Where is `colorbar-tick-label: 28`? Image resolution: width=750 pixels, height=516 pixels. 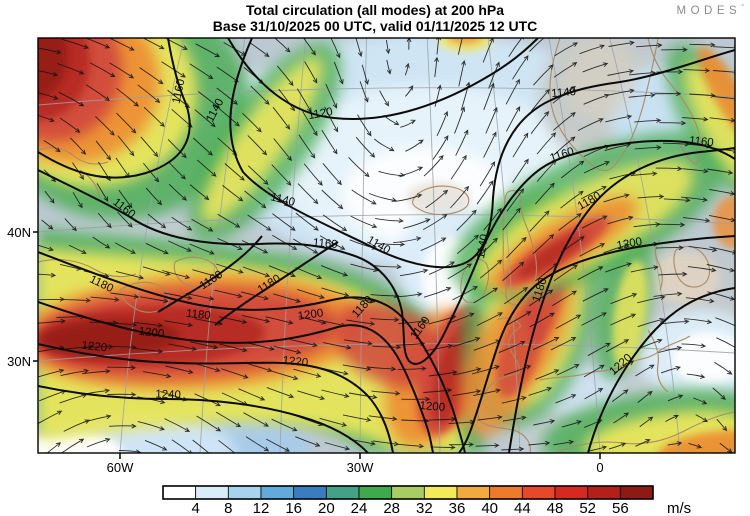
colorbar-tick-label: 28 is located at coordinates (391, 508).